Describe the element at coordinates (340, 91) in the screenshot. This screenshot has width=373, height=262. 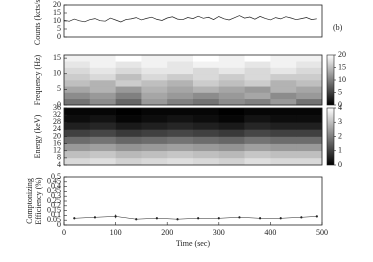
I see `colorbar-tick-label: 5` at that location.